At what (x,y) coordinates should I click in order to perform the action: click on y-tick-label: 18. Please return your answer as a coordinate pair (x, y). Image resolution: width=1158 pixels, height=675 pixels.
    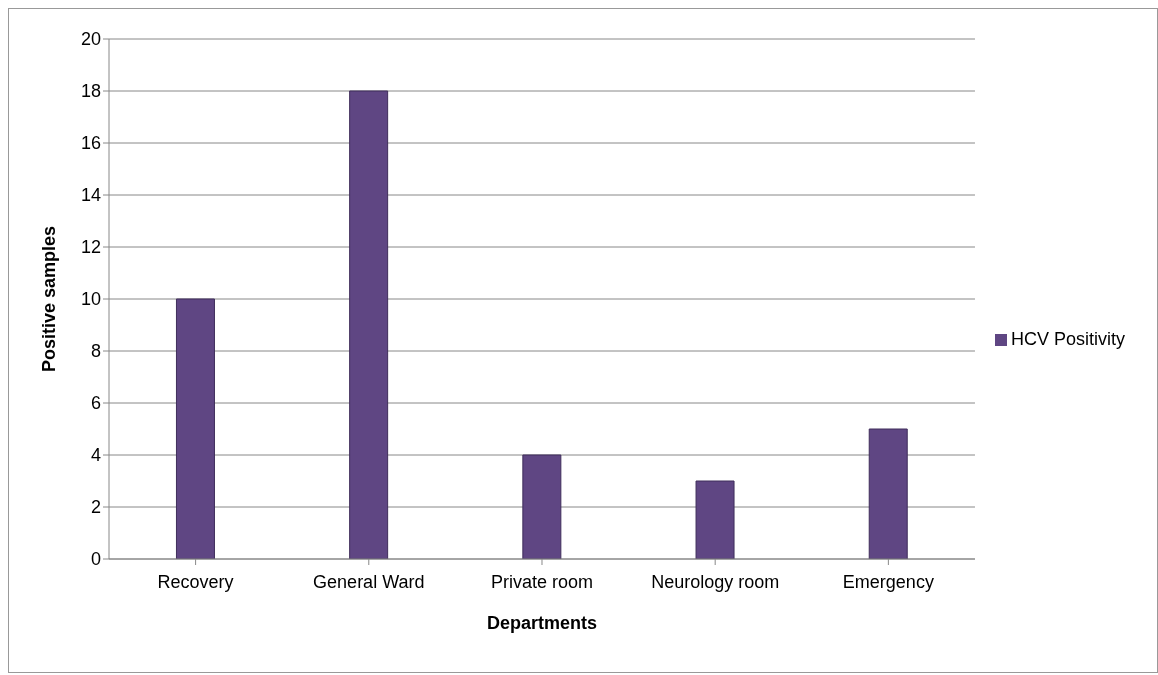
    Looking at the image, I should click on (90, 91).